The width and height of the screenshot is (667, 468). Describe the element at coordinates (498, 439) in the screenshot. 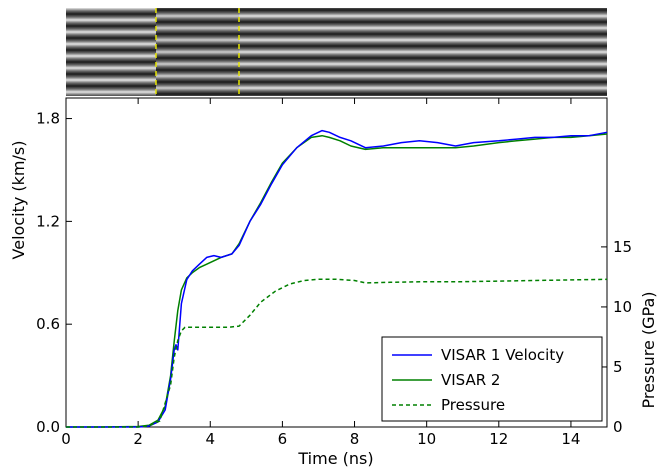

I see `x-tick-label: 12` at that location.